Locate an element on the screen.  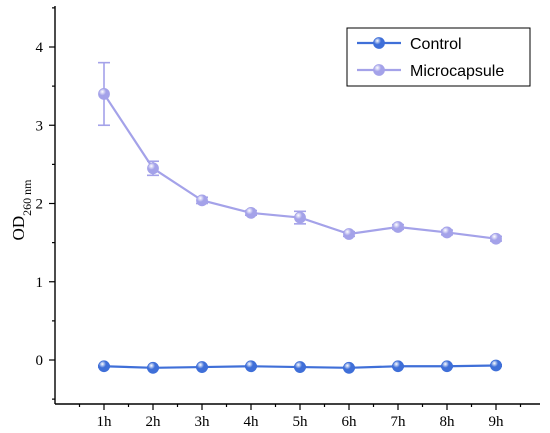
y-tick-label: 4 is located at coordinates (40, 48).